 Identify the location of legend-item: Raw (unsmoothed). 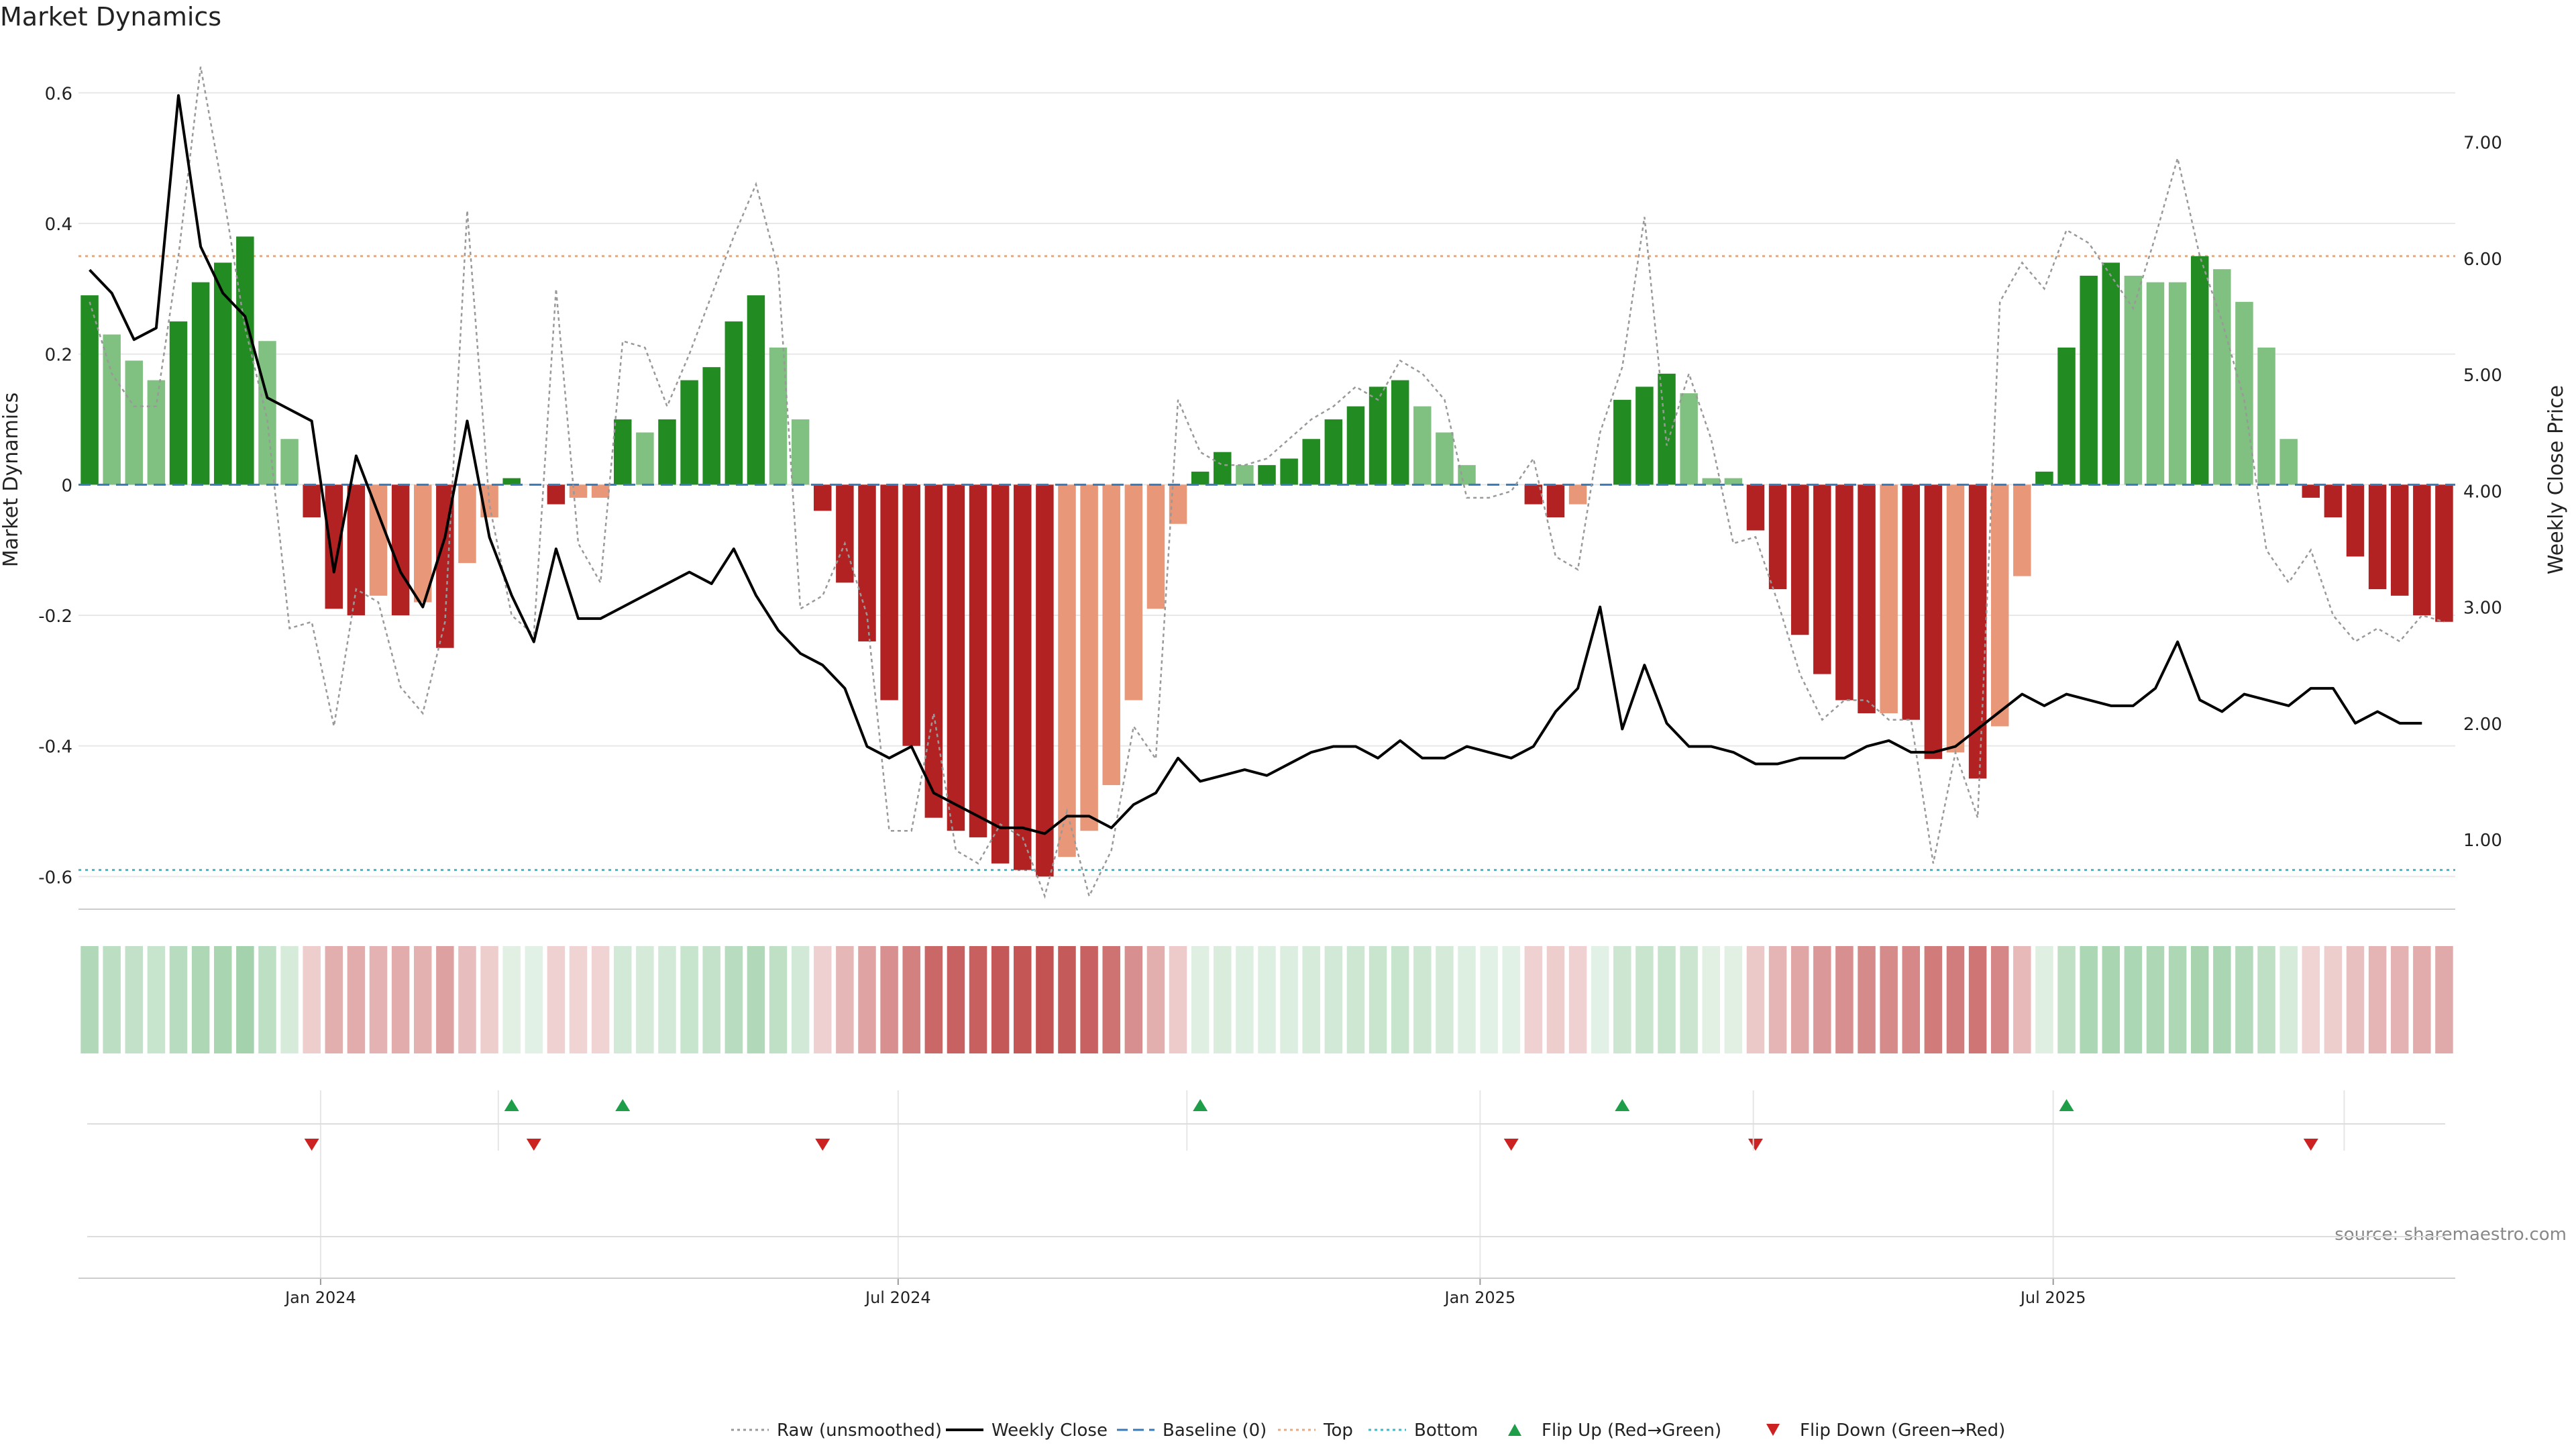
(836, 1431).